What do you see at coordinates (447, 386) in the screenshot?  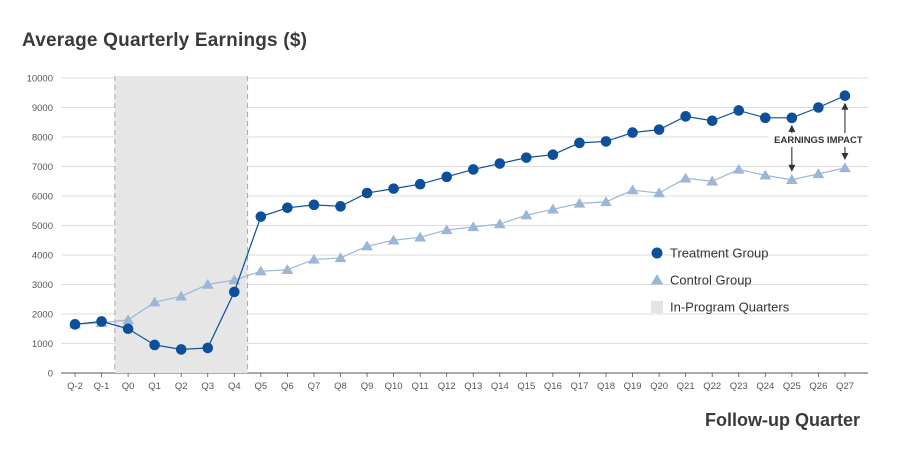 I see `x-tick-label: Q12` at bounding box center [447, 386].